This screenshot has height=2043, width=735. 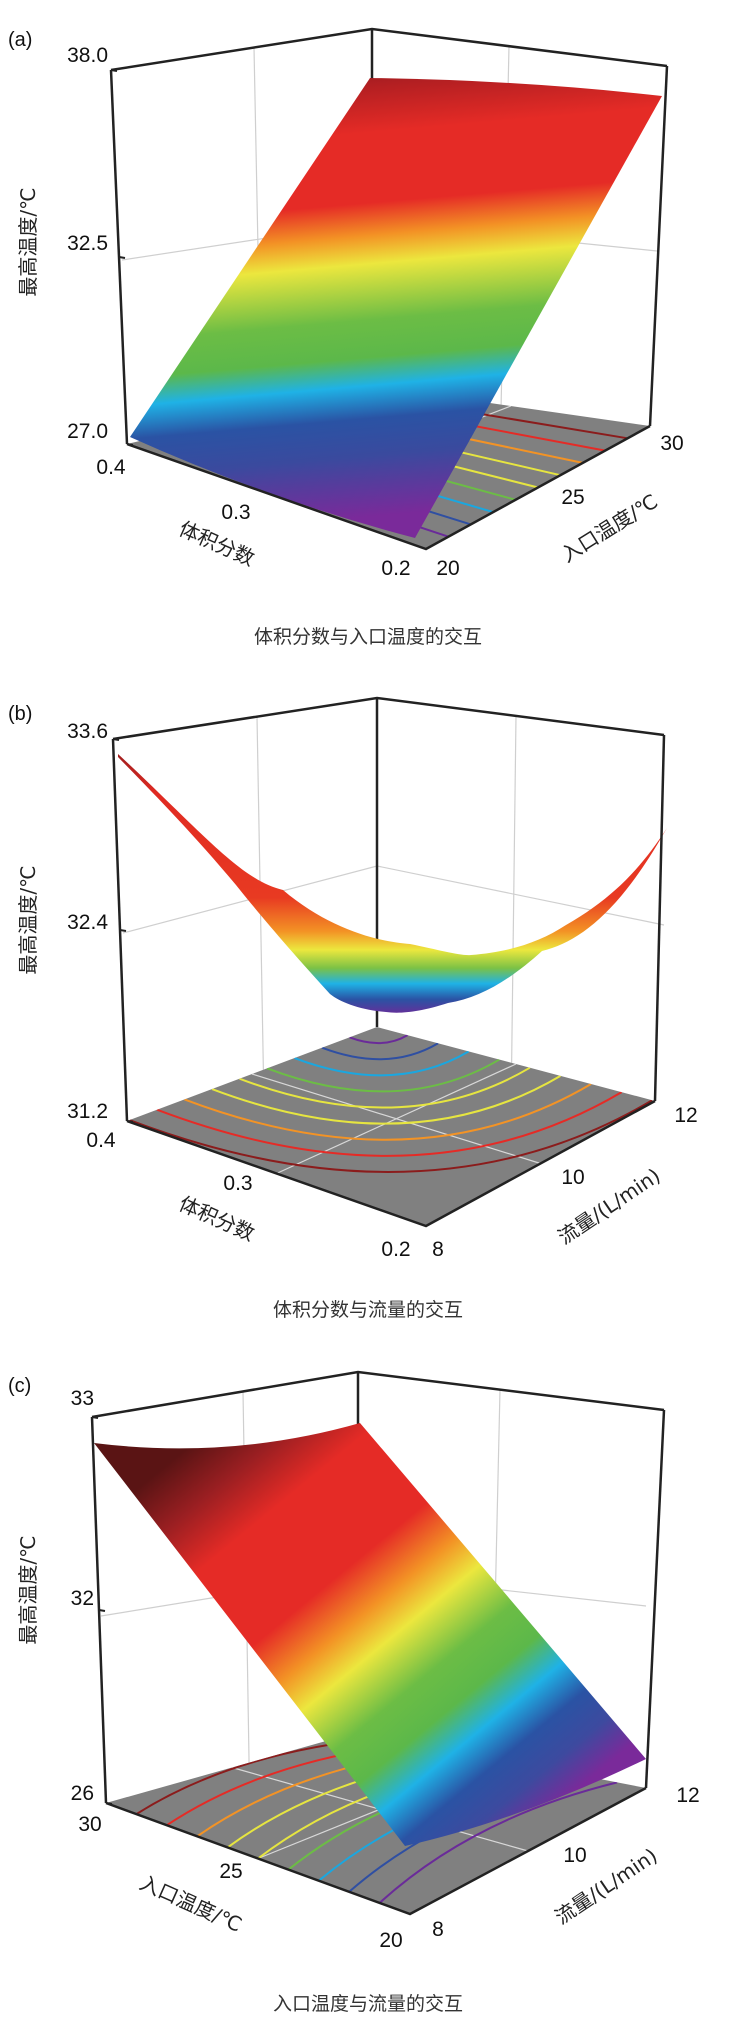 What do you see at coordinates (87, 431) in the screenshot?
I see `z-tick-label: 27.0` at bounding box center [87, 431].